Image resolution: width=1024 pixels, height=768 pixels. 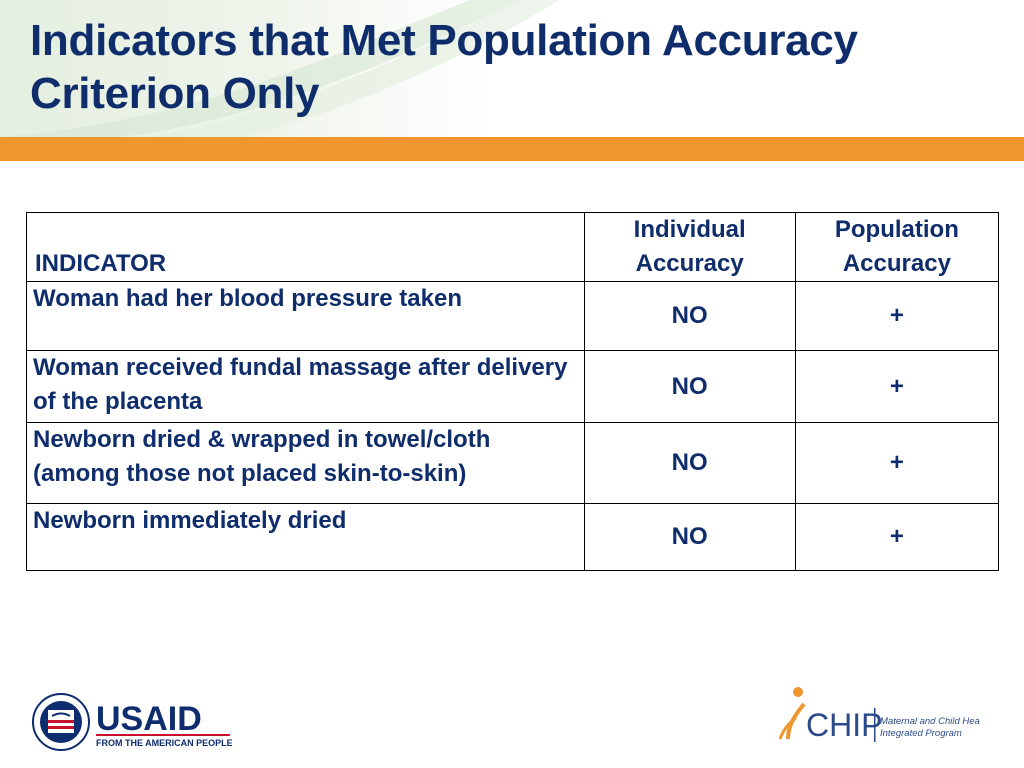 I want to click on usaid-seal-icon, so click(x=61, y=722).